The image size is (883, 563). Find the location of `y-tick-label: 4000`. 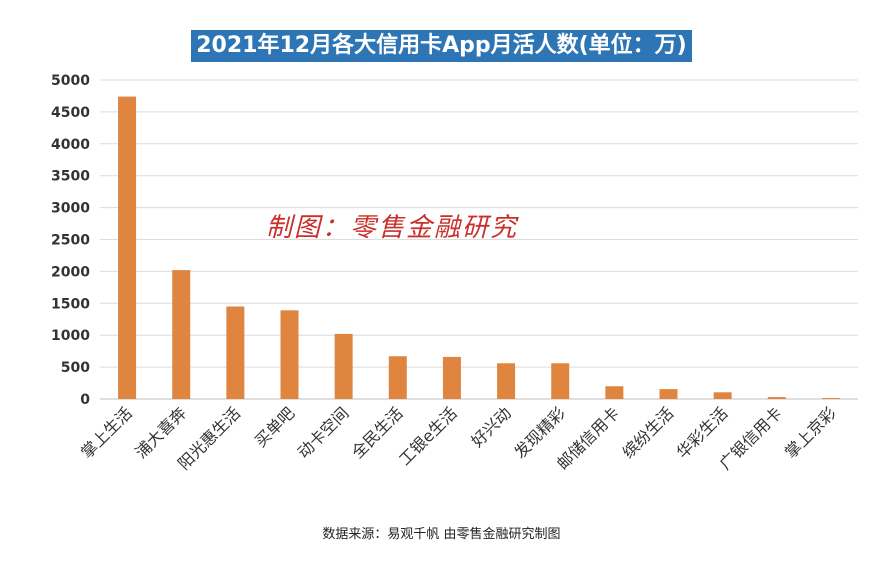

y-tick-label: 4000 is located at coordinates (70, 145).